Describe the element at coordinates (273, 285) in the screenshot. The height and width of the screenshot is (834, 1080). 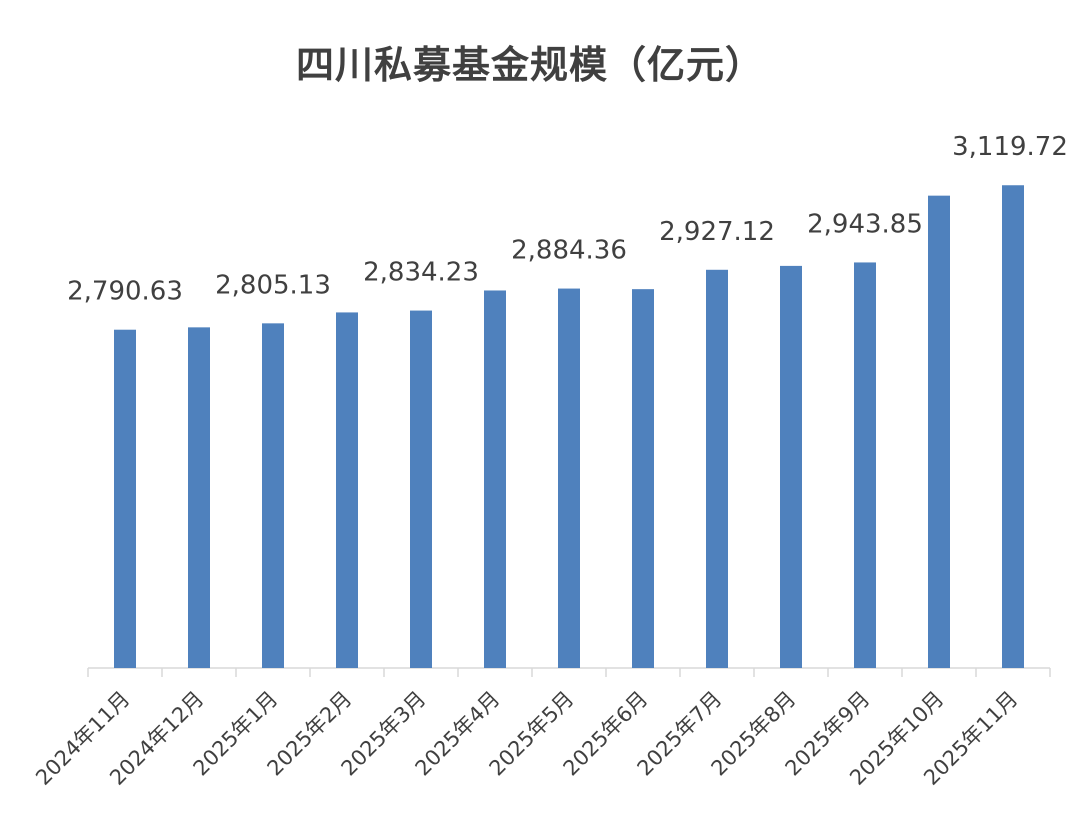
I see `data-label-2: 2,805.13` at that location.